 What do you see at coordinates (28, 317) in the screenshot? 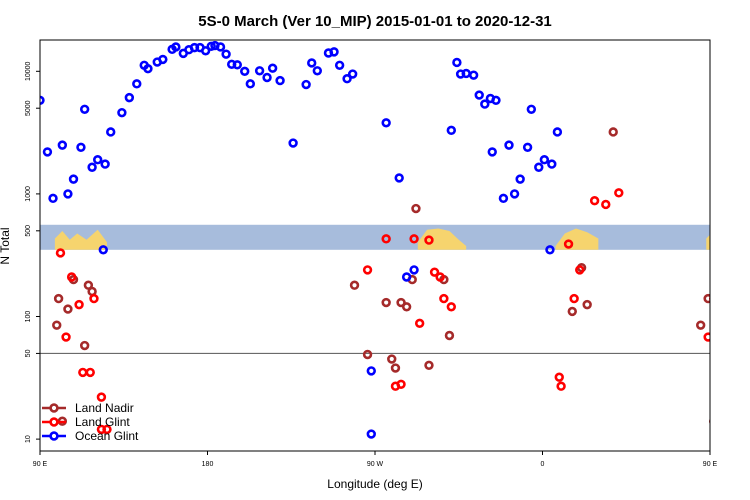
I see `y-tick-label: 100` at bounding box center [28, 317].